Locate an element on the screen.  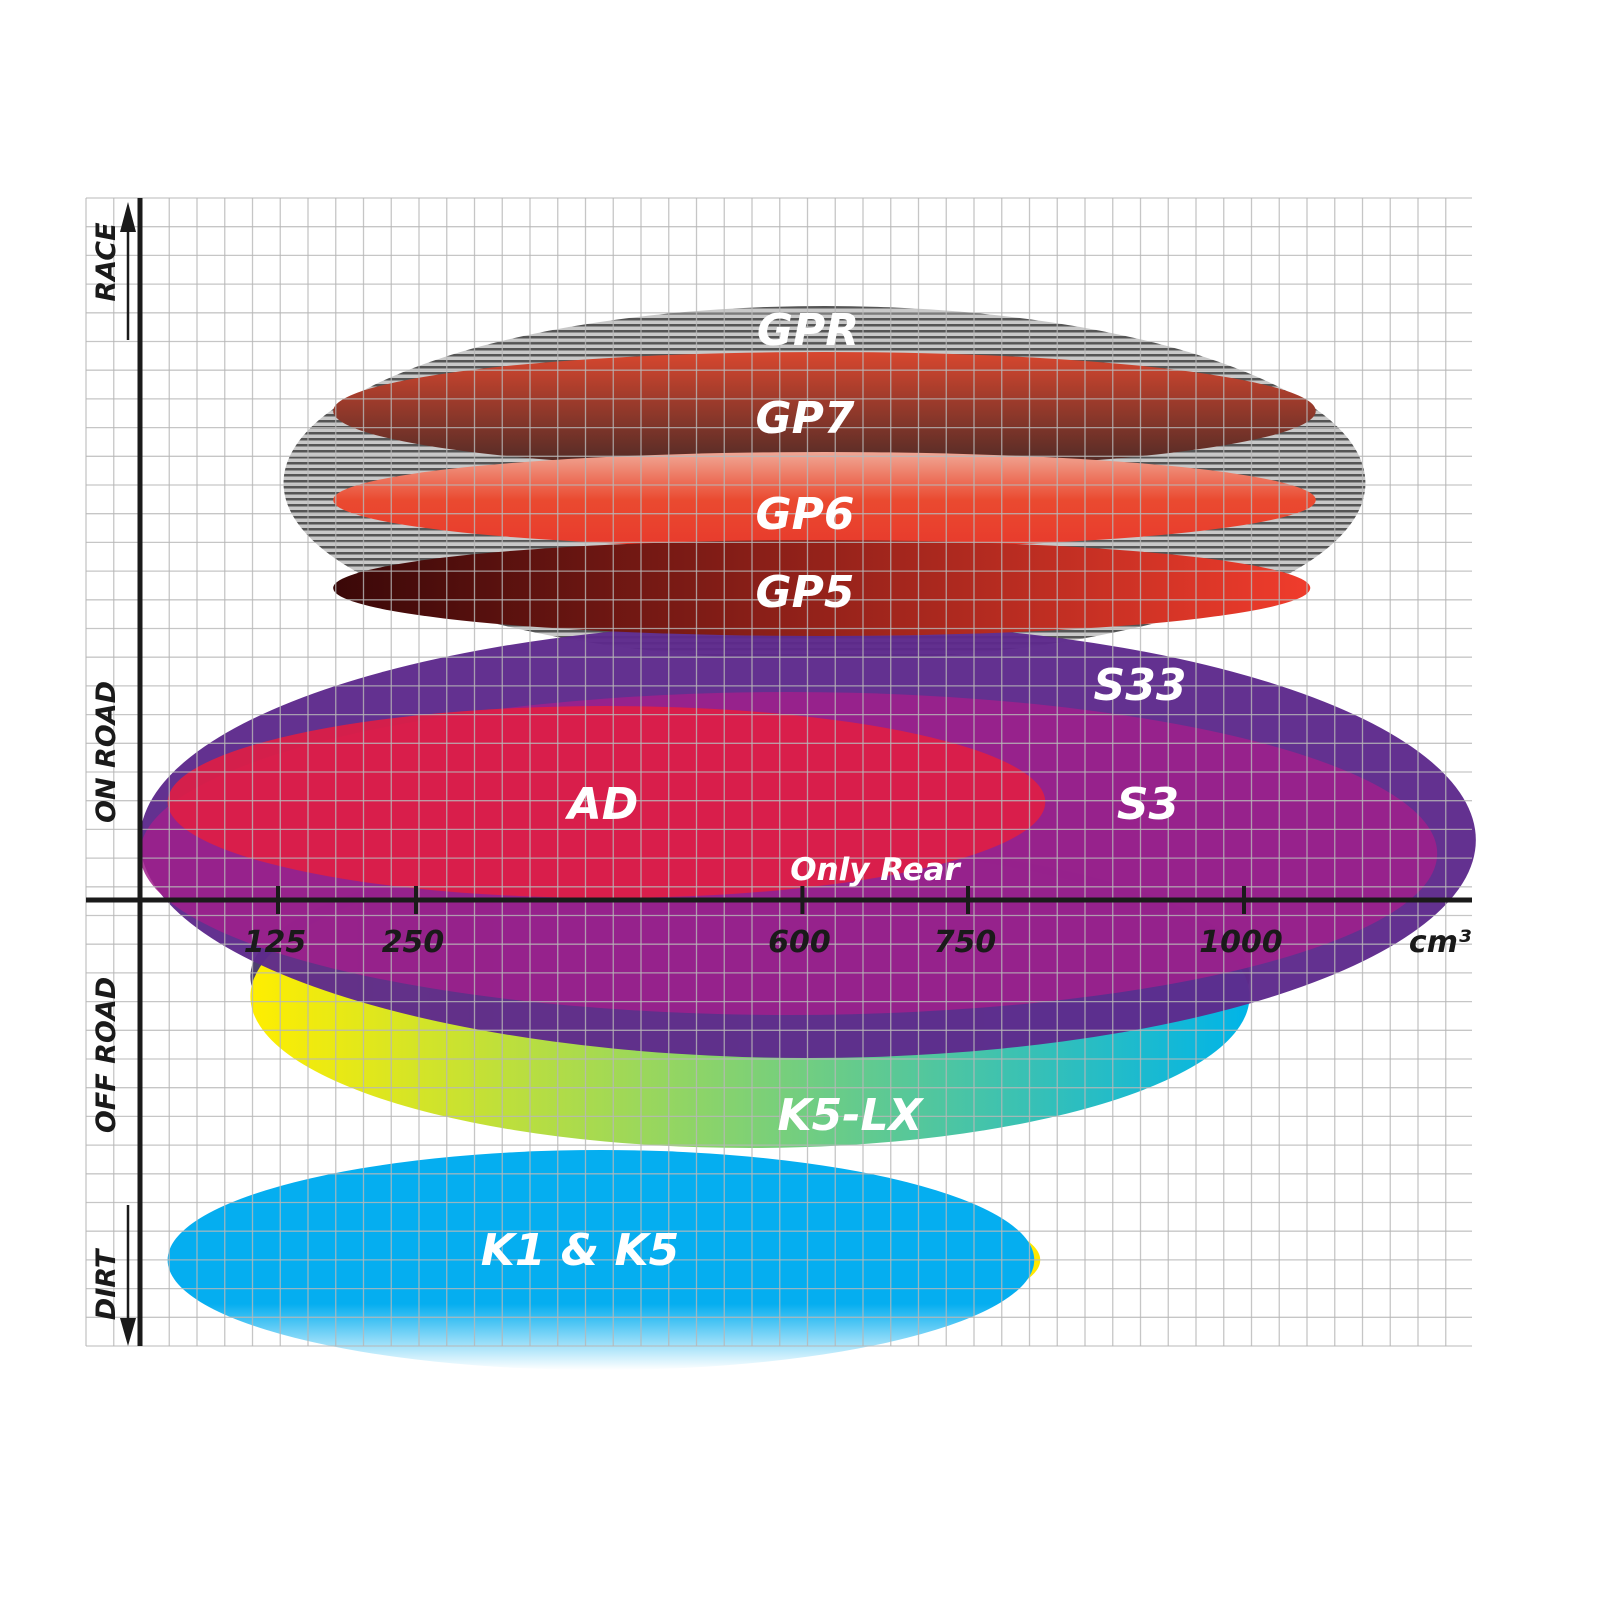
region-gp7 is located at coordinates (824, 411).